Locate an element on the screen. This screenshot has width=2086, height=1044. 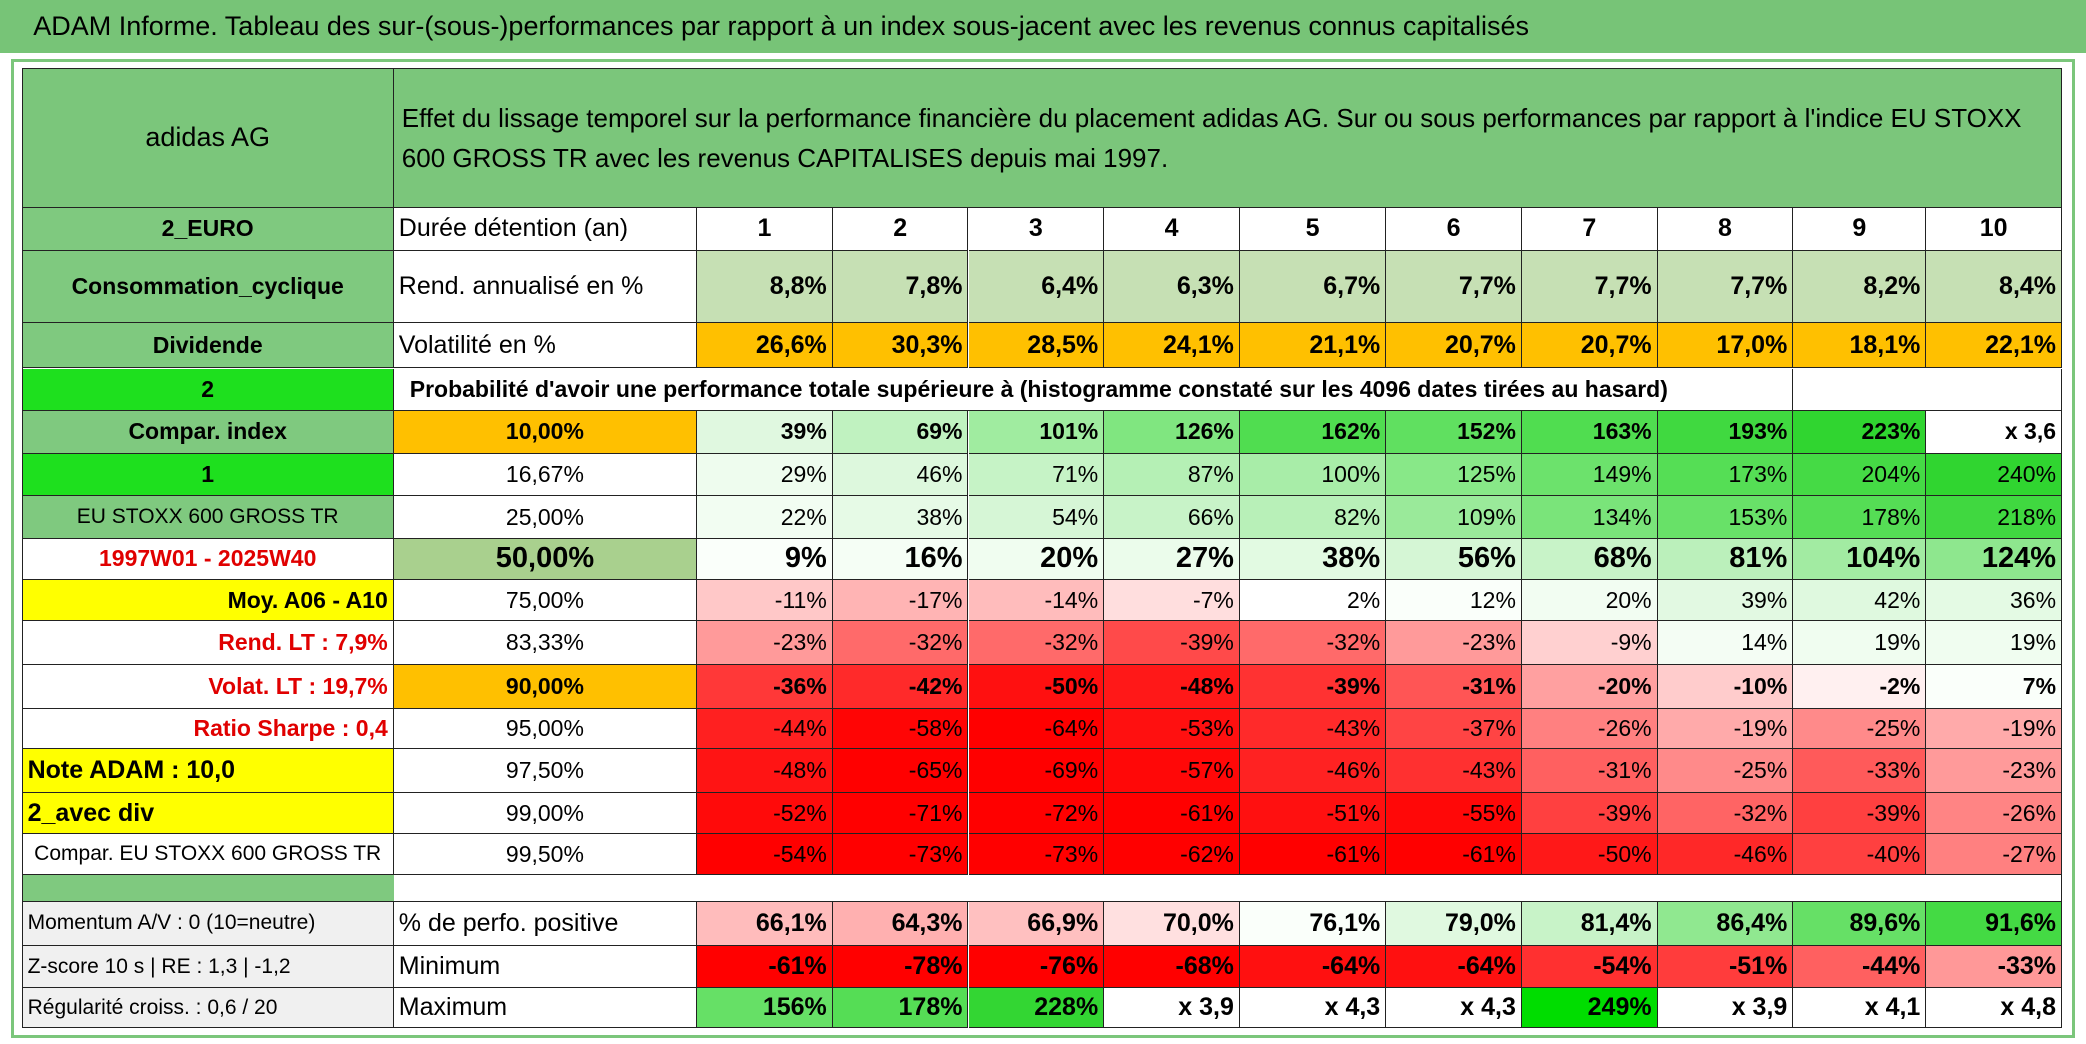
value-cell: 9% is located at coordinates (765, 559).